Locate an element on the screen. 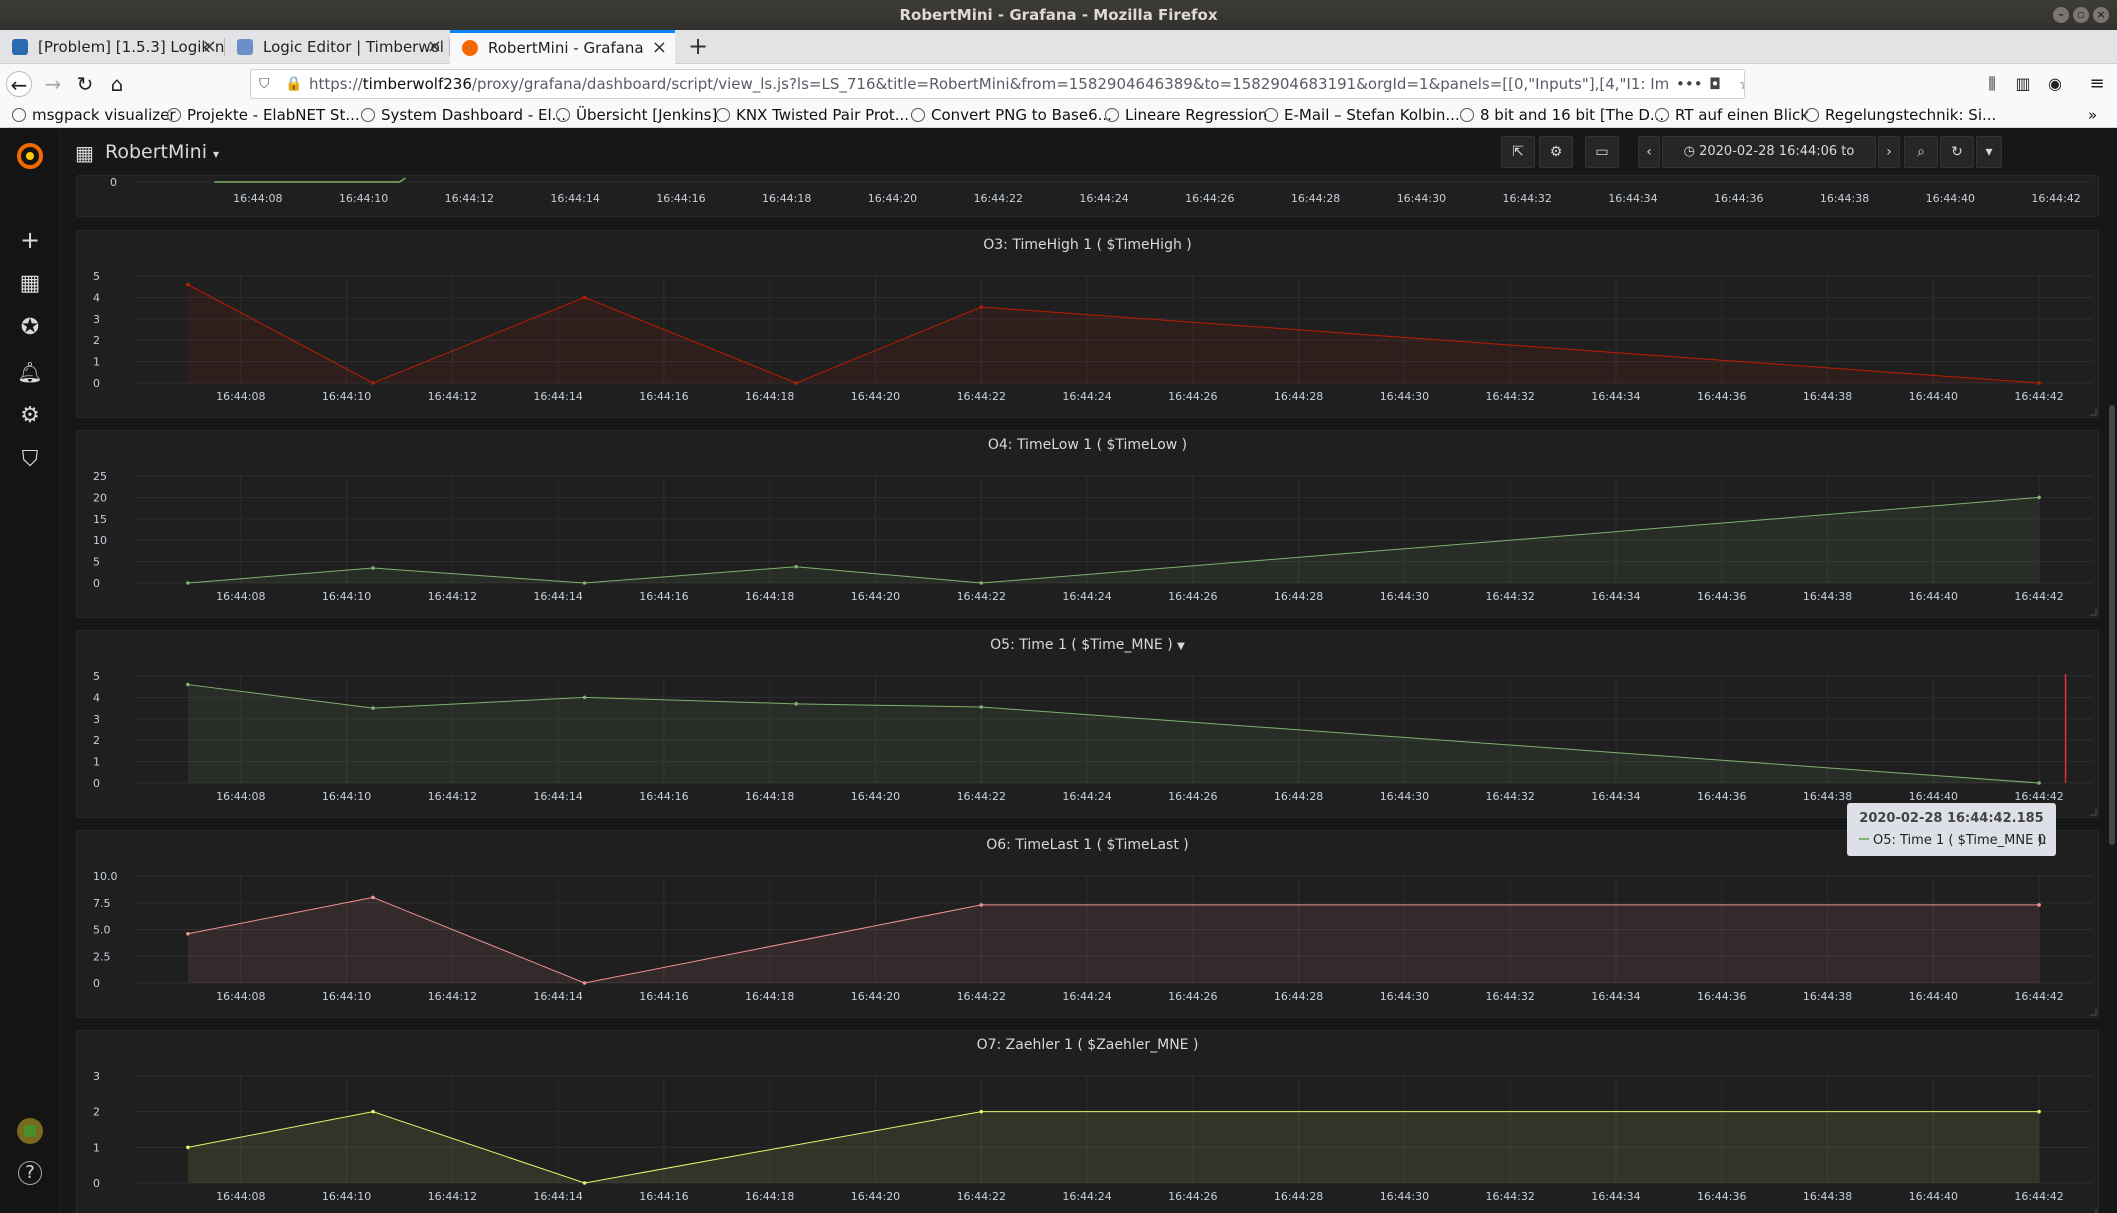 The image size is (2117, 1213). create-plus-icon: + is located at coordinates (30, 240).